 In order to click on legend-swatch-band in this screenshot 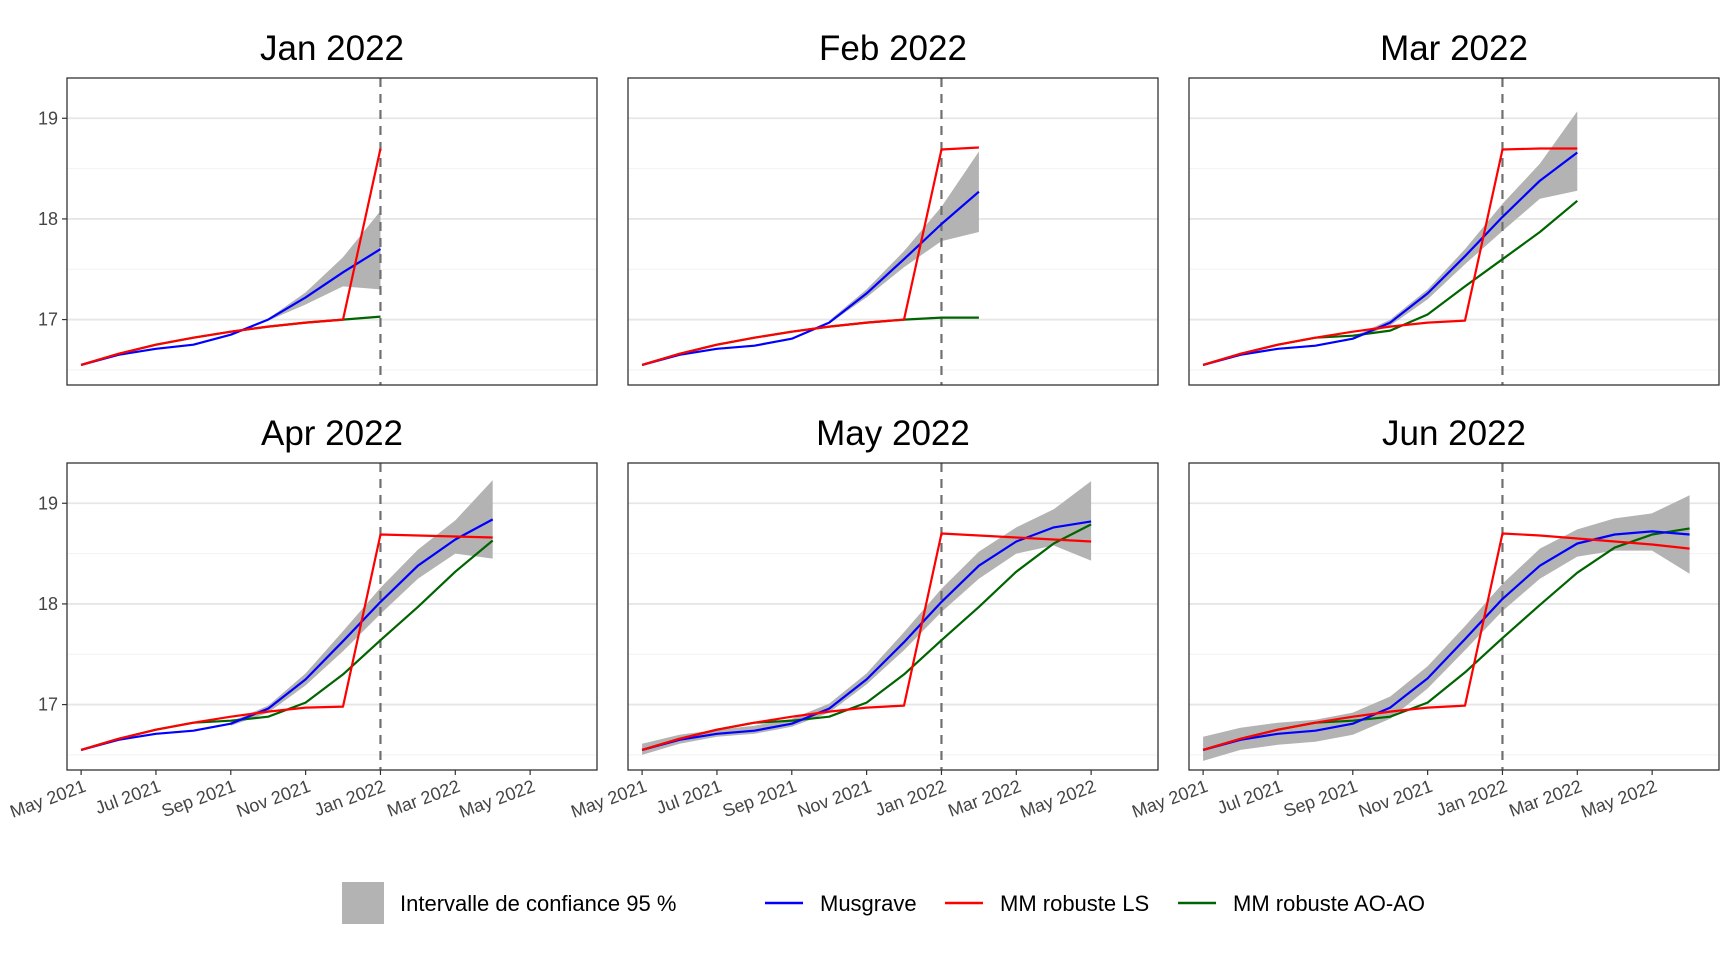, I will do `click(363, 903)`.